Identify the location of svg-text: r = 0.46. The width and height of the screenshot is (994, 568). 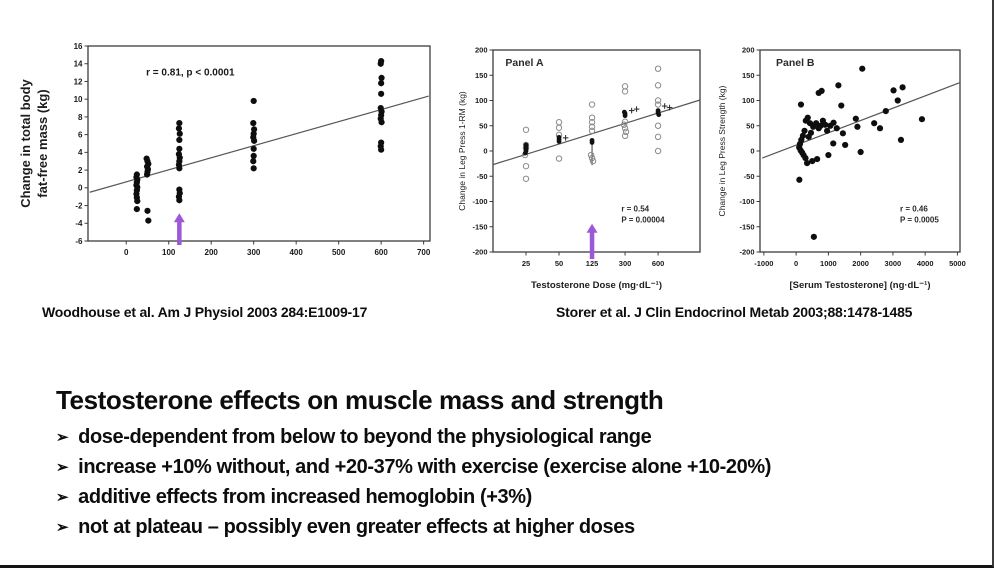
(914, 209).